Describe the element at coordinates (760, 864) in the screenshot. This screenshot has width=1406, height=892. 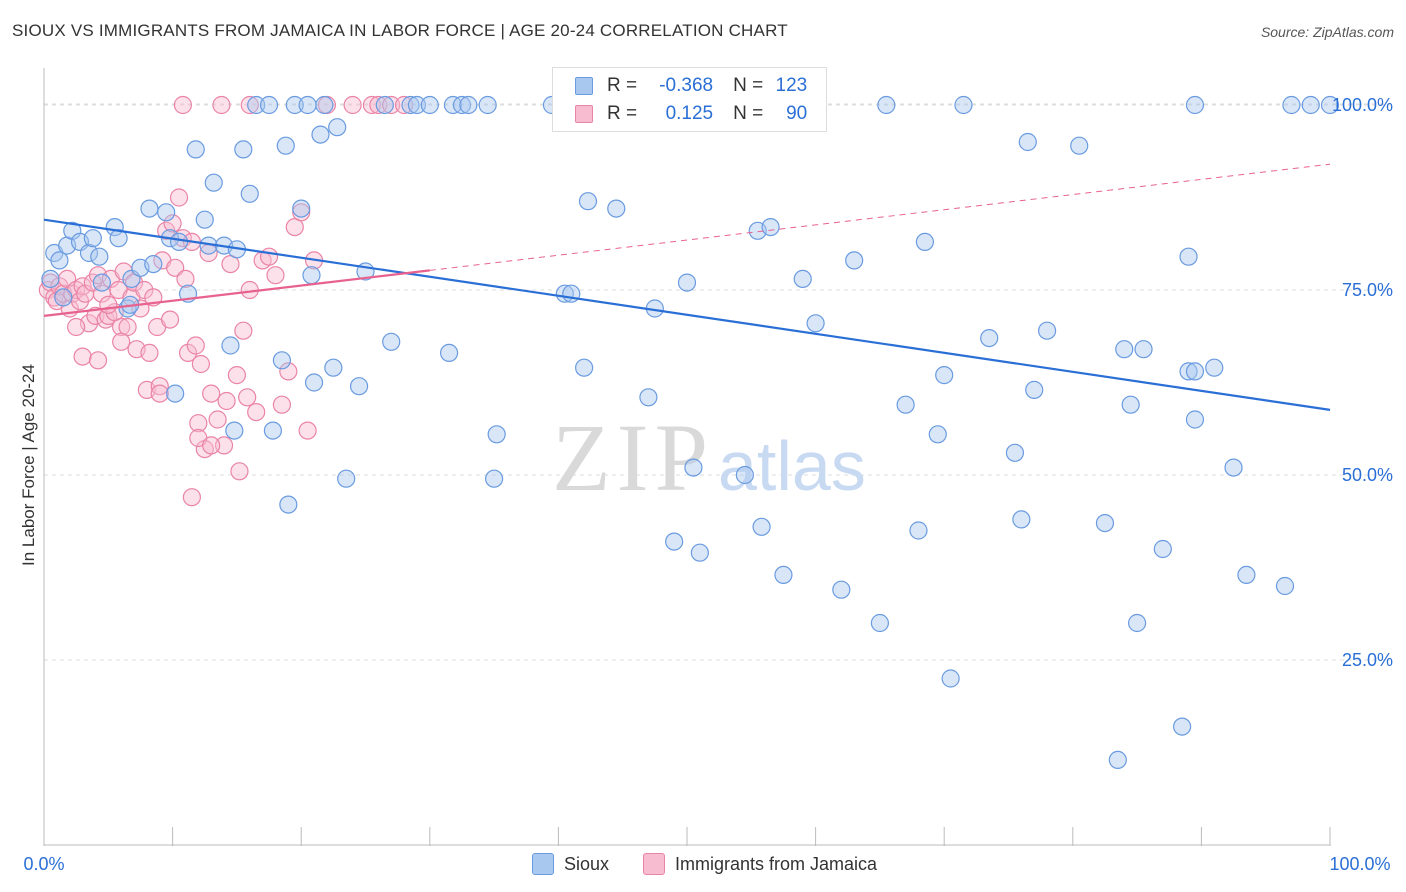
I see `bottom-legend-jamaica: Immigrants from Jamaica` at that location.